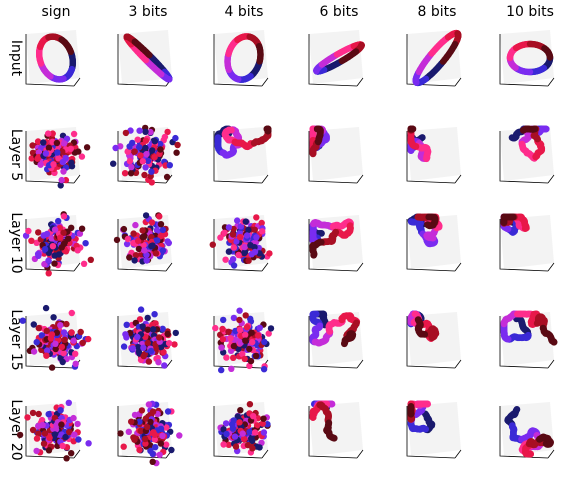 Image resolution: width=567 pixels, height=485 pixels. What do you see at coordinates (56, 12) in the screenshot?
I see `column-title-0: sign` at bounding box center [56, 12].